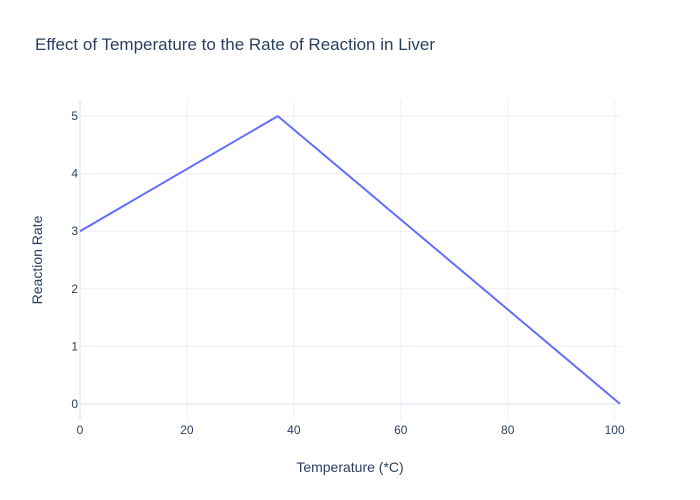 This screenshot has height=500, width=700. I want to click on y-axis-ticks: 0 1 2 3 4 5, so click(74, 260).